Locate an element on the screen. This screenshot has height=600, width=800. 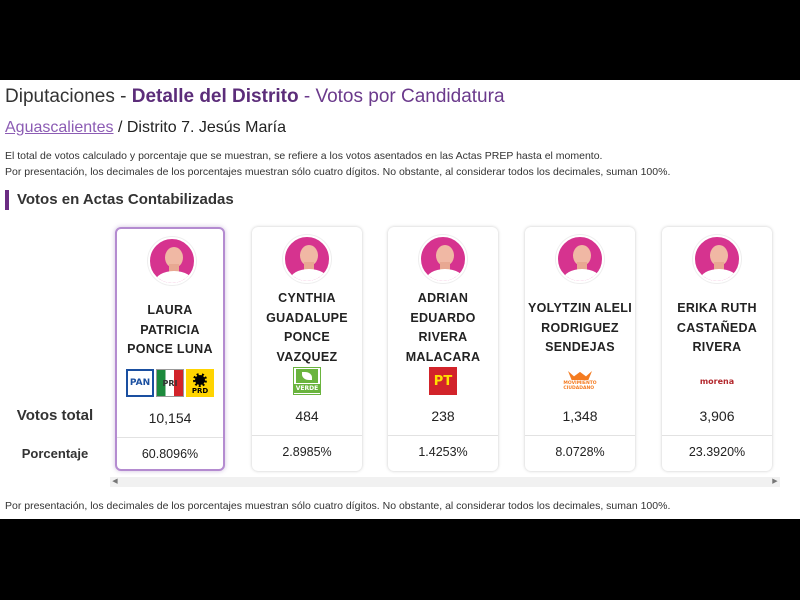
breadcrumb-state-link: Aguascalientes is located at coordinates (59, 127).